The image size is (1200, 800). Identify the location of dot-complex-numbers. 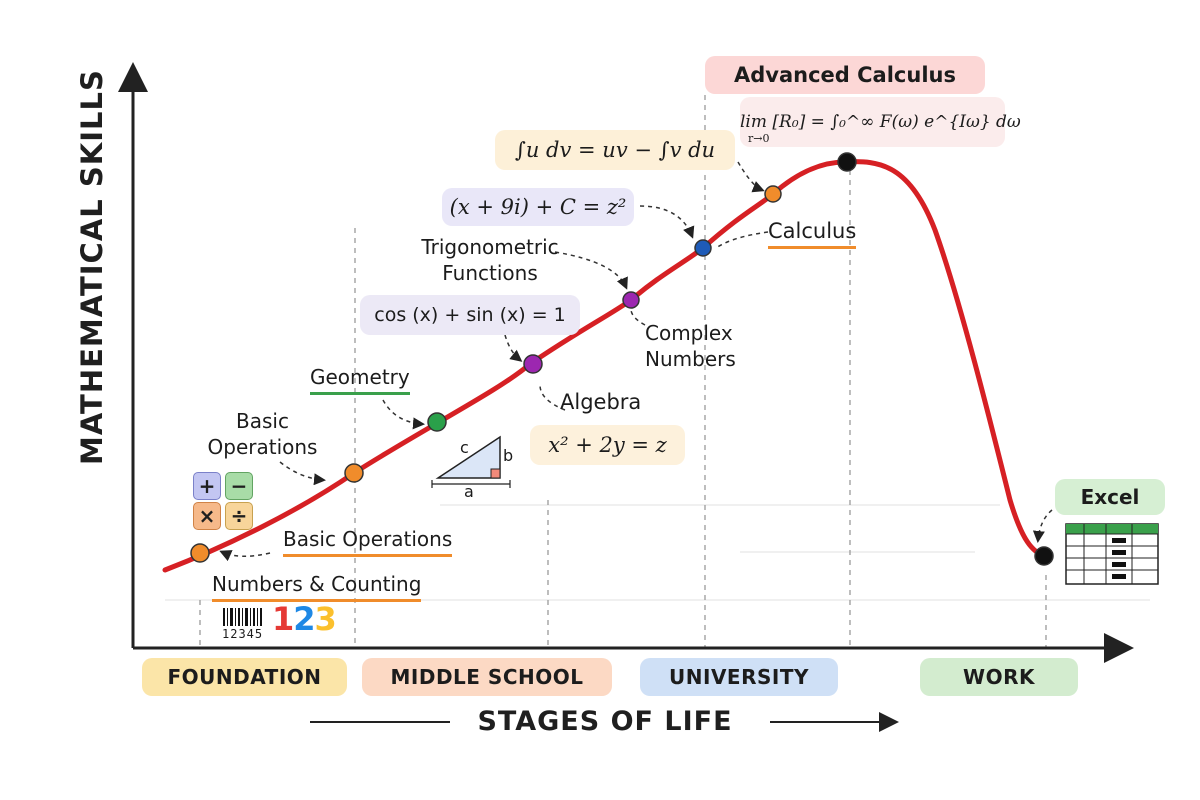
(631, 300).